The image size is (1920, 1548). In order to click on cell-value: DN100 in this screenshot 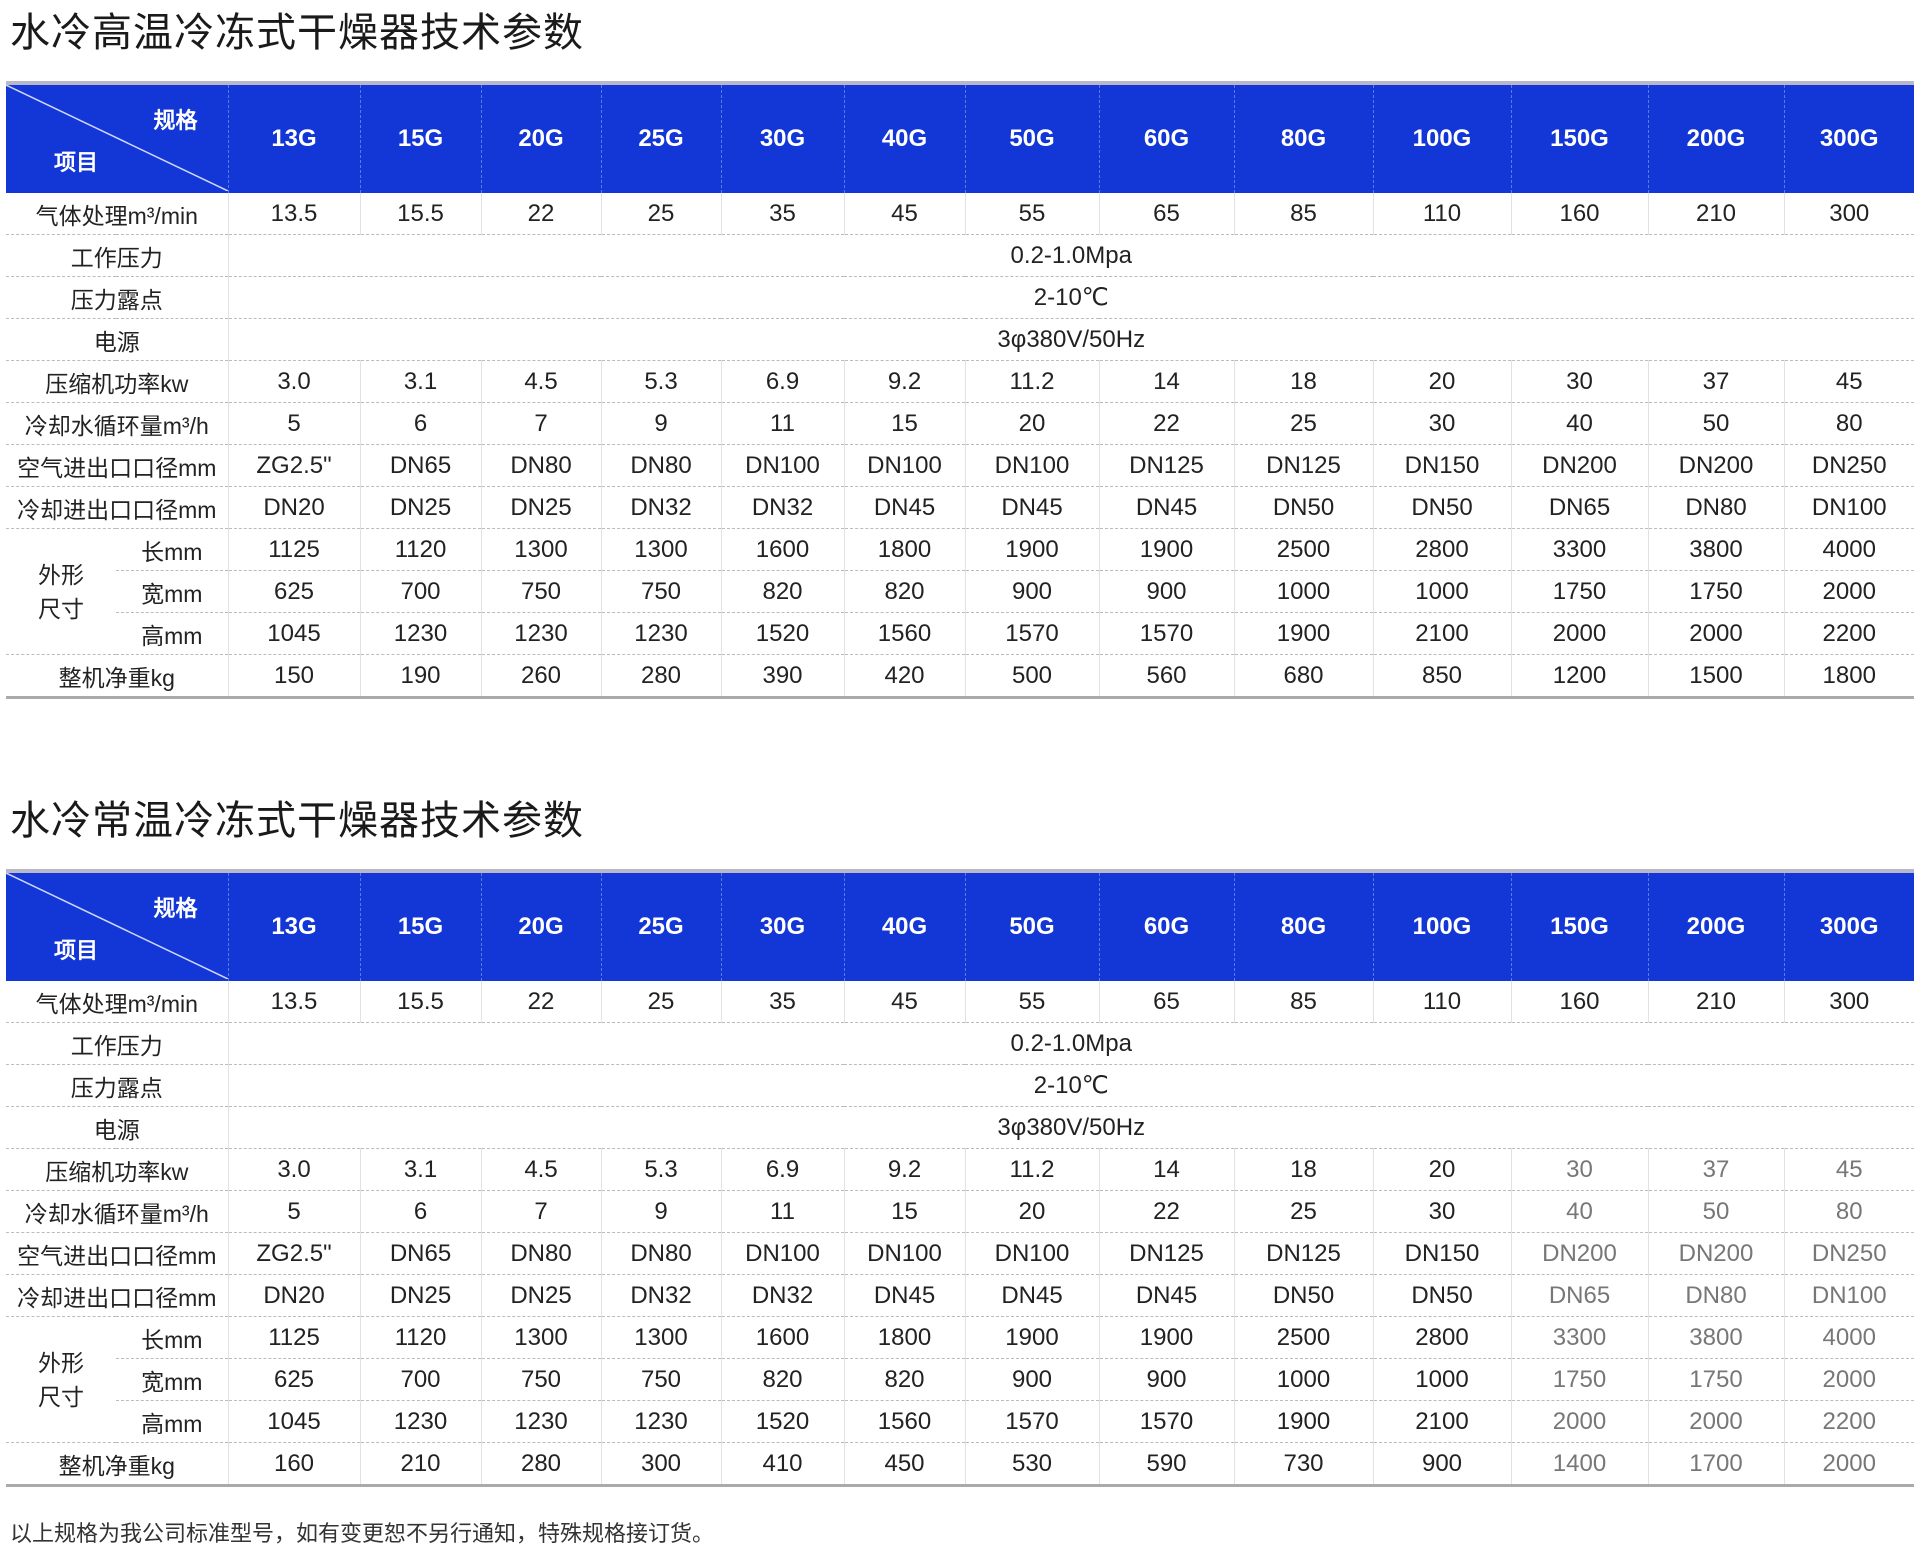, I will do `click(1031, 465)`.